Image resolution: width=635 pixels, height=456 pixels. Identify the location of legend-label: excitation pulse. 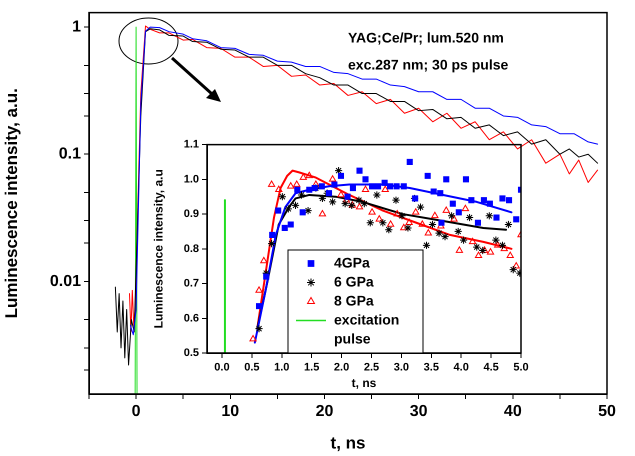
(367, 328).